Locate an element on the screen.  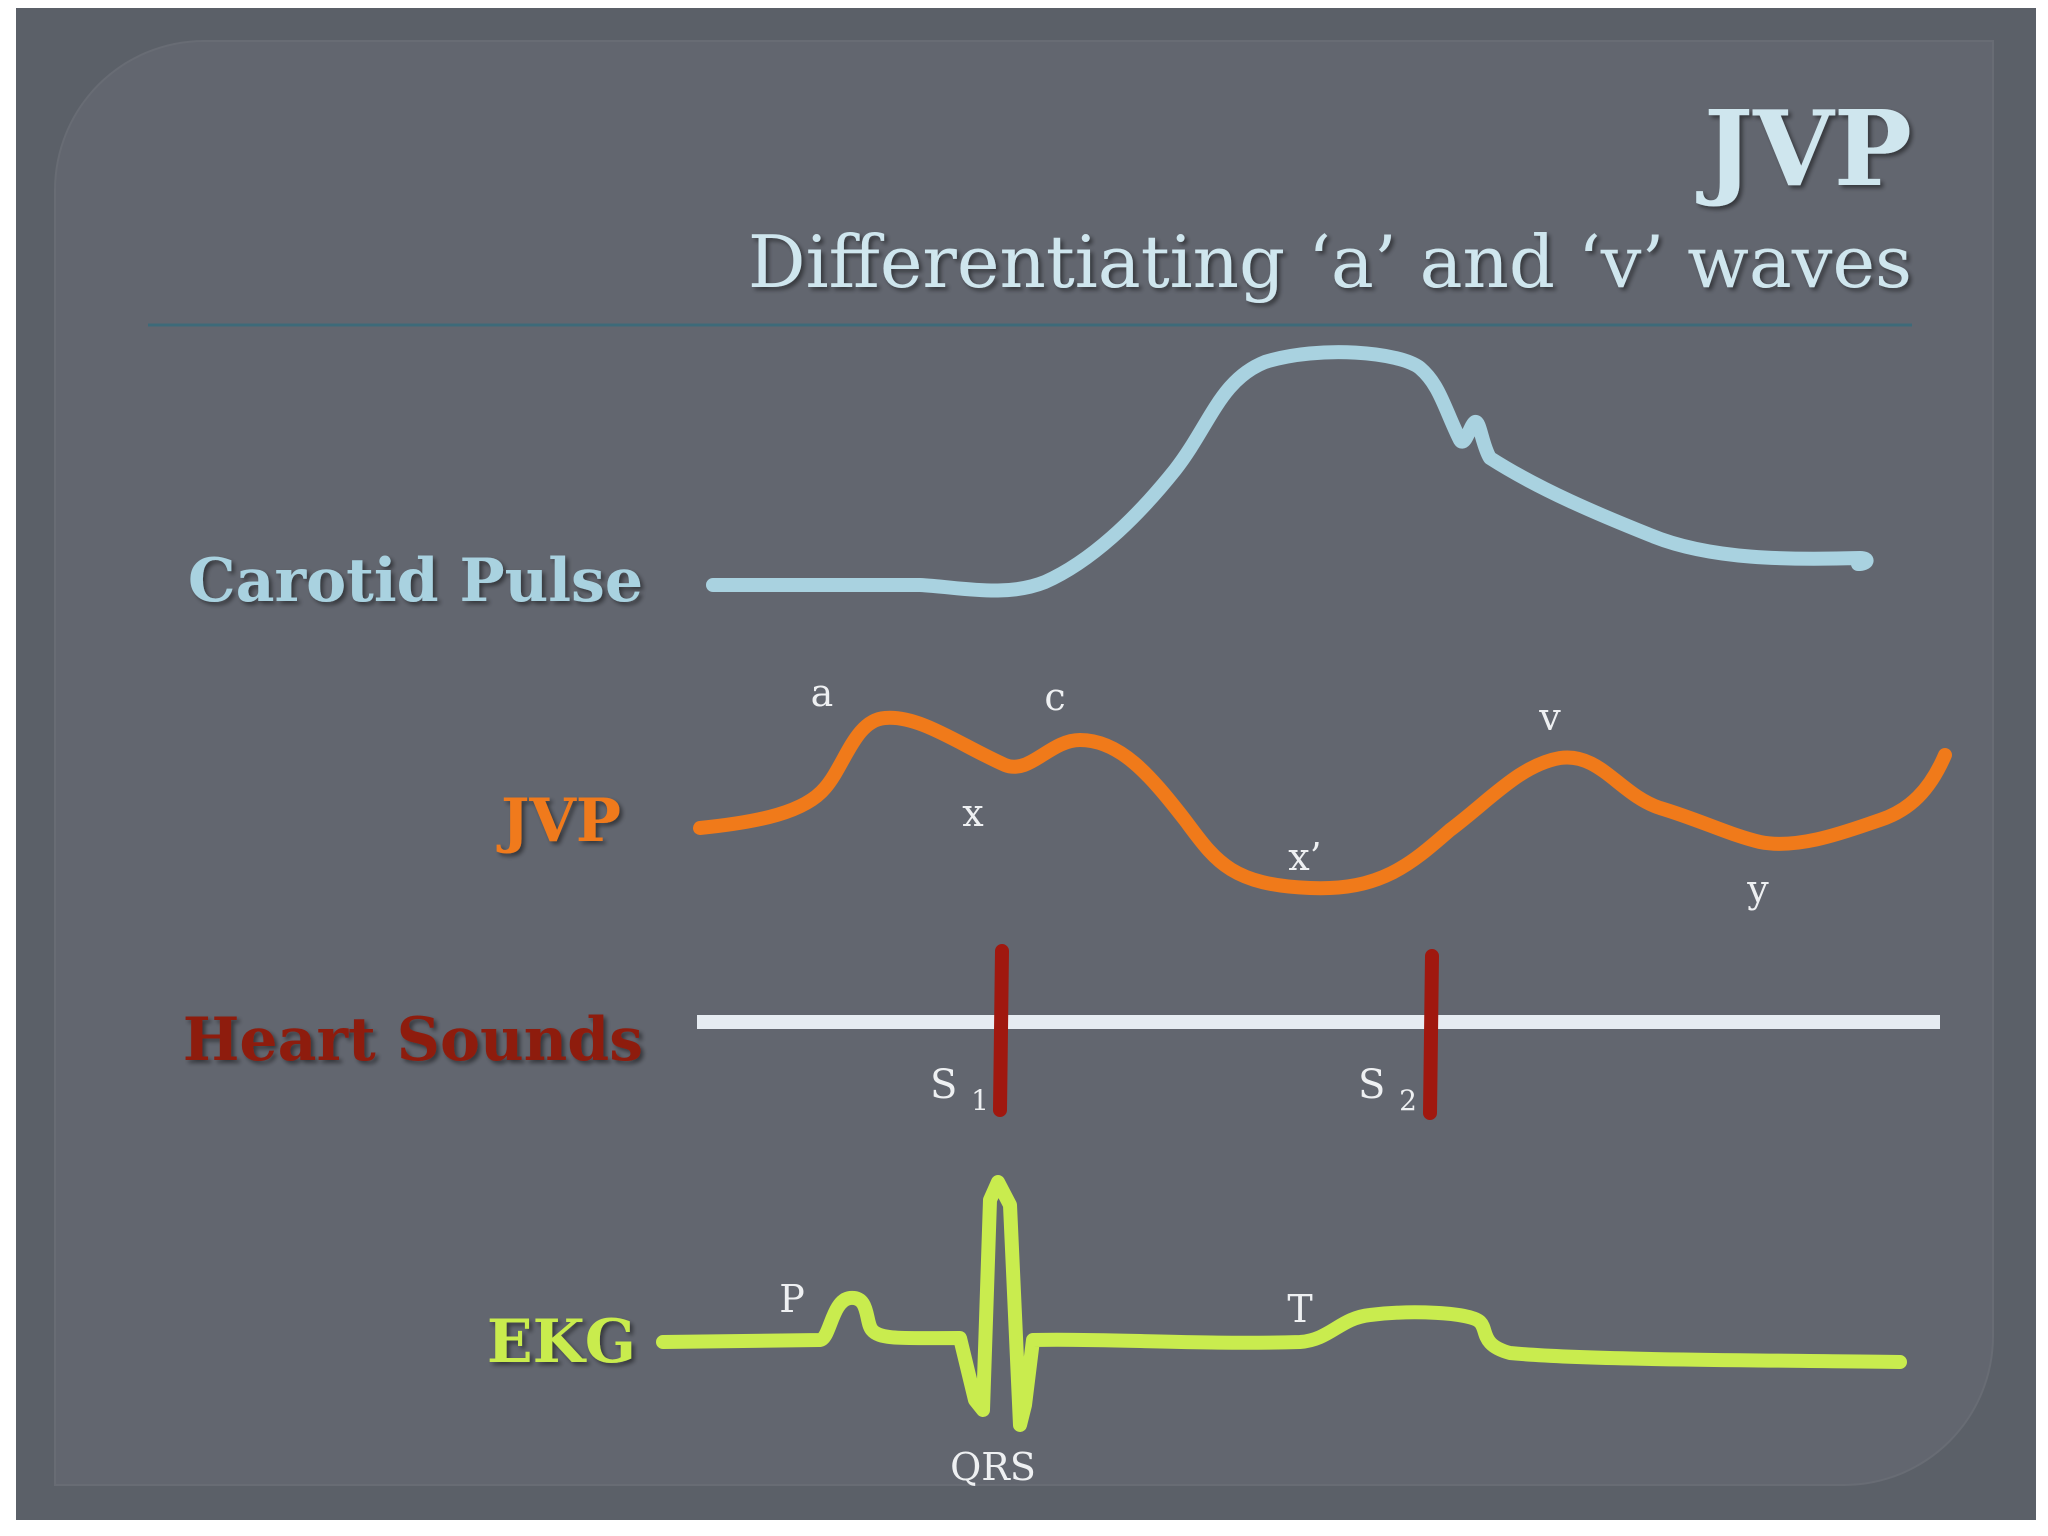
jvp-waveform is located at coordinates (1322, 803).